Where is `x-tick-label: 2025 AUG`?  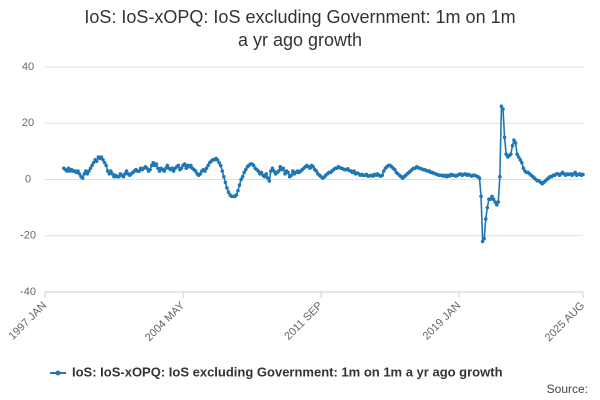
x-tick-label: 2025 AUG is located at coordinates (565, 322).